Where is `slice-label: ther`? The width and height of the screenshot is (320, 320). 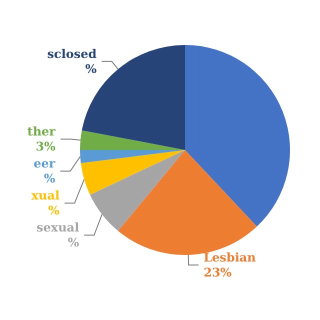 slice-label: ther is located at coordinates (41, 131).